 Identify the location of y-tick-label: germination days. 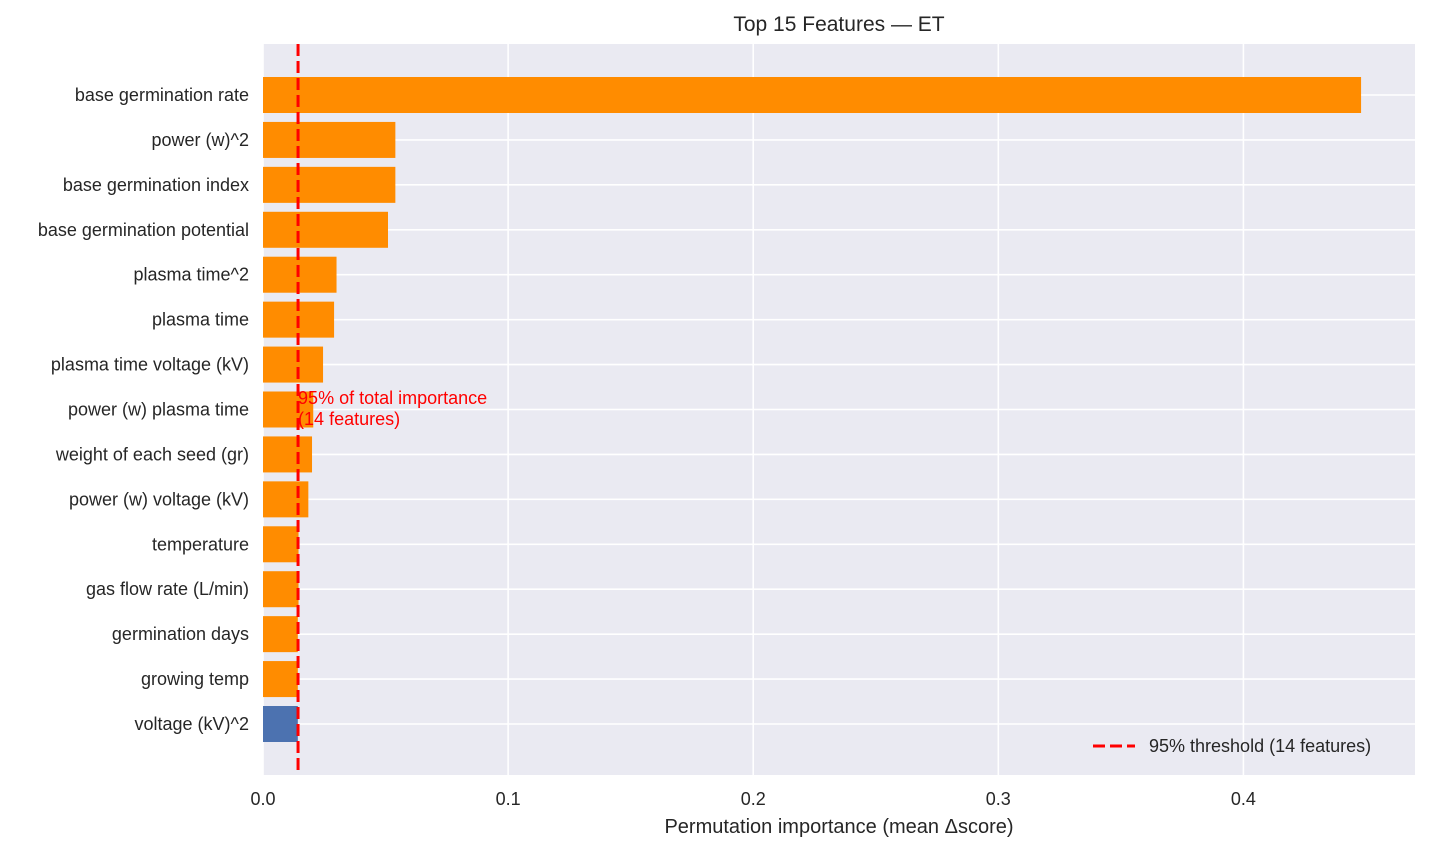
(180, 634).